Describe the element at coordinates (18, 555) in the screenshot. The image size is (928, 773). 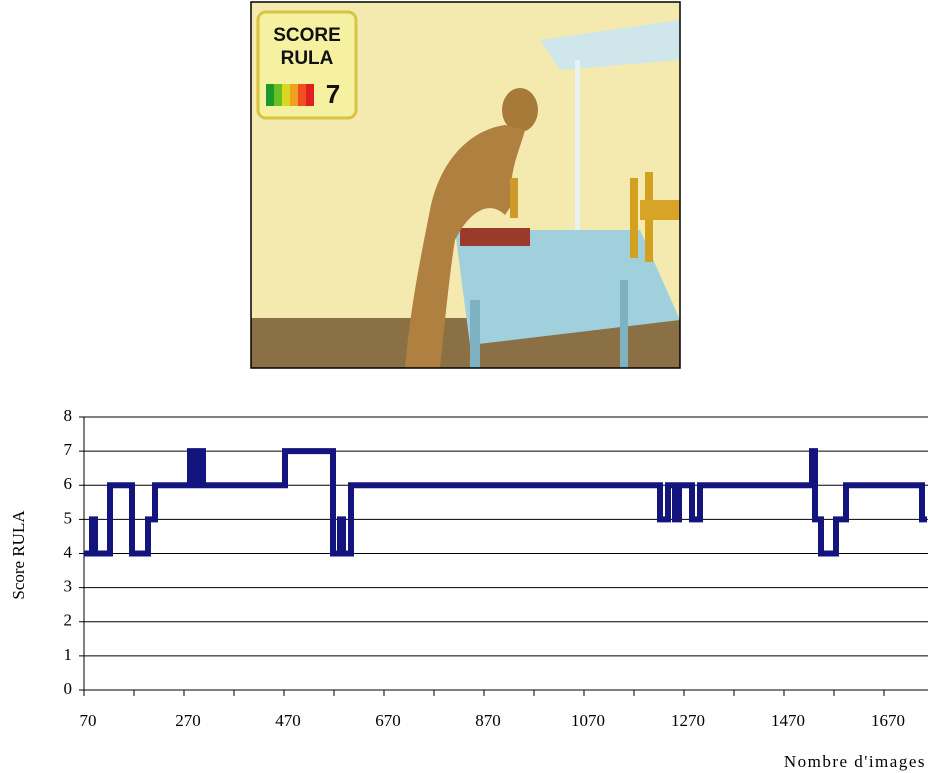
I see `y-axis-label: Score RULA` at that location.